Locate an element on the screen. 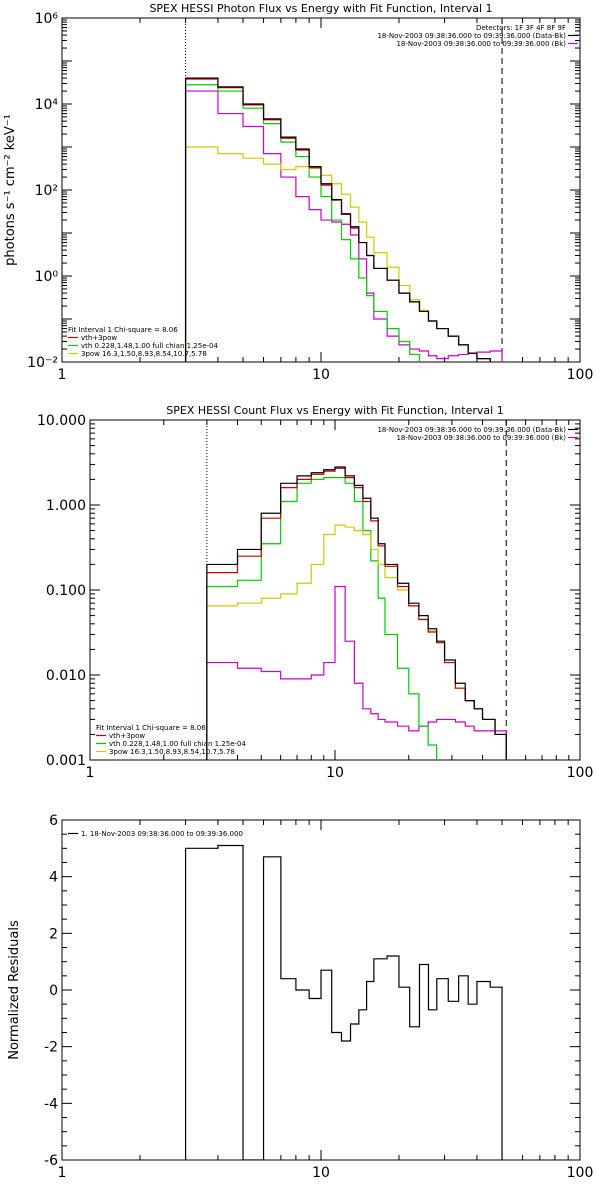 The width and height of the screenshot is (600, 1200). series-residuals is located at coordinates (343, 1002).